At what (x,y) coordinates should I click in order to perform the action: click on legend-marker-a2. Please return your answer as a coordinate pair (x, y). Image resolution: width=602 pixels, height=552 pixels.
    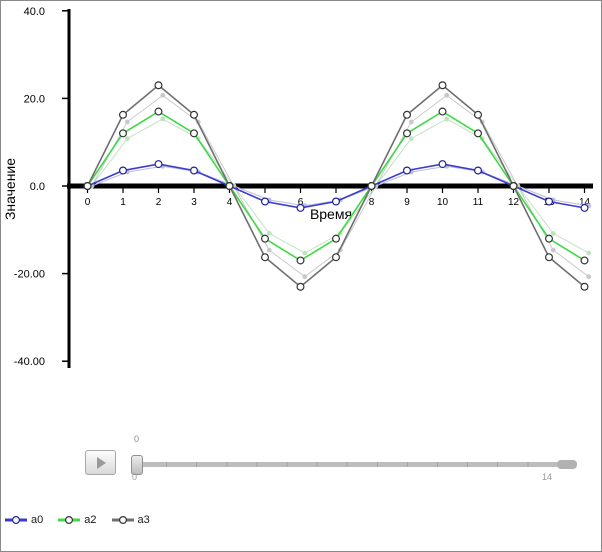
    Looking at the image, I should click on (69, 520).